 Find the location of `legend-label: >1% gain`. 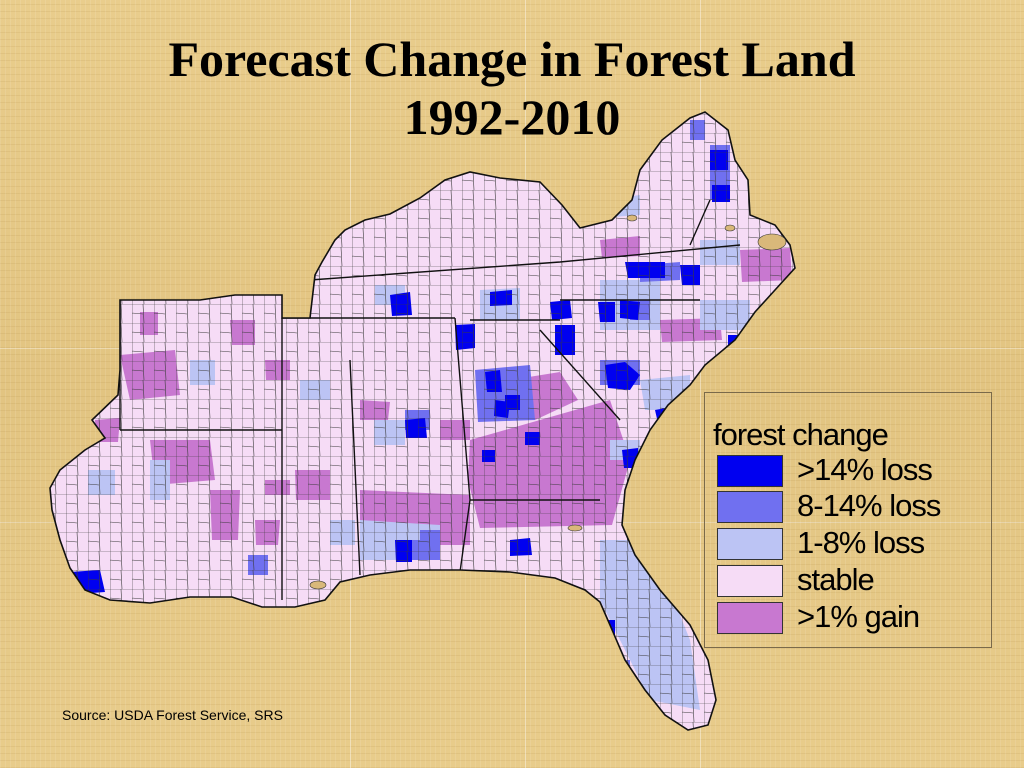

legend-label: >1% gain is located at coordinates (858, 616).